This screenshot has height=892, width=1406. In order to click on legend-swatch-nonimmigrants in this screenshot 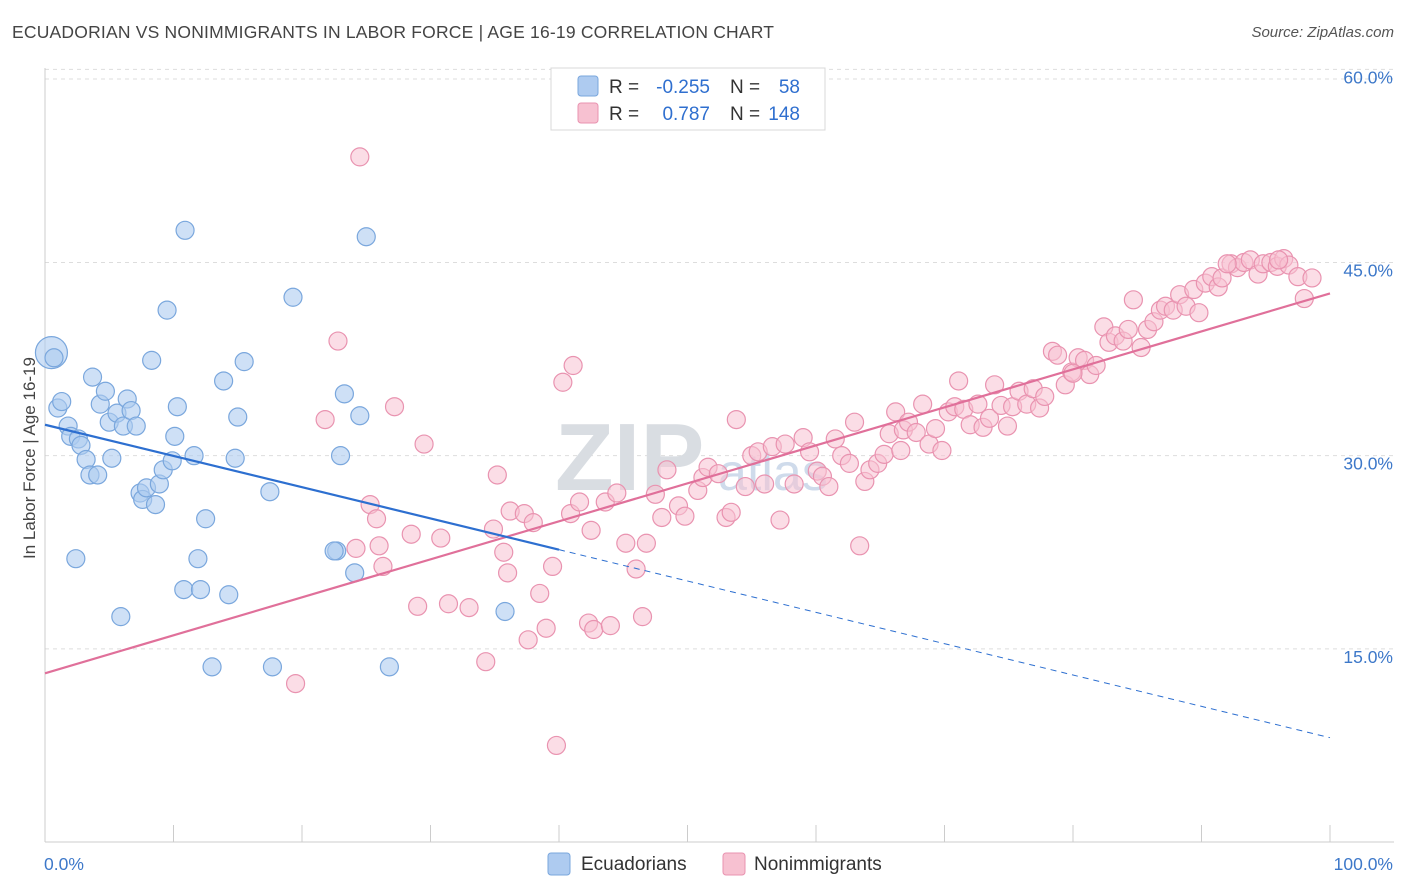, I will do `click(588, 113)`.